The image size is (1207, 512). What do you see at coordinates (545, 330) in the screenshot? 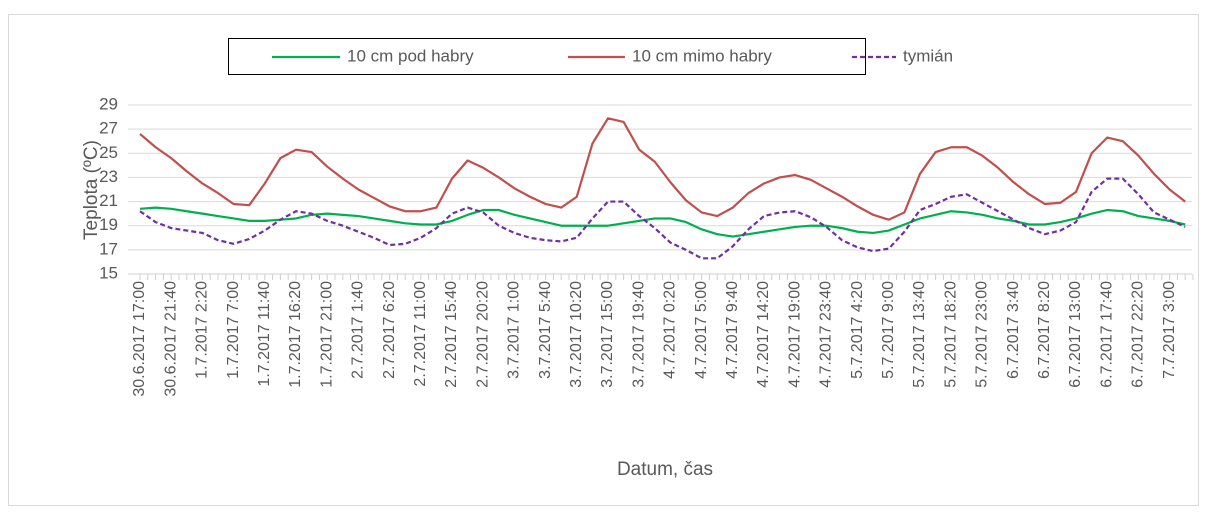
I see `x-tick-label: 3.7.2017 5:40` at bounding box center [545, 330].